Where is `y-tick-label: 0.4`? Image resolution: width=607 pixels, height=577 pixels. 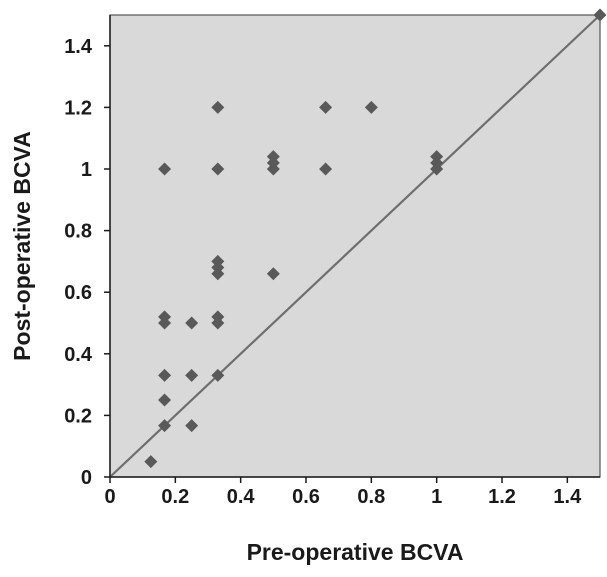 y-tick-label: 0.4 is located at coordinates (78, 355).